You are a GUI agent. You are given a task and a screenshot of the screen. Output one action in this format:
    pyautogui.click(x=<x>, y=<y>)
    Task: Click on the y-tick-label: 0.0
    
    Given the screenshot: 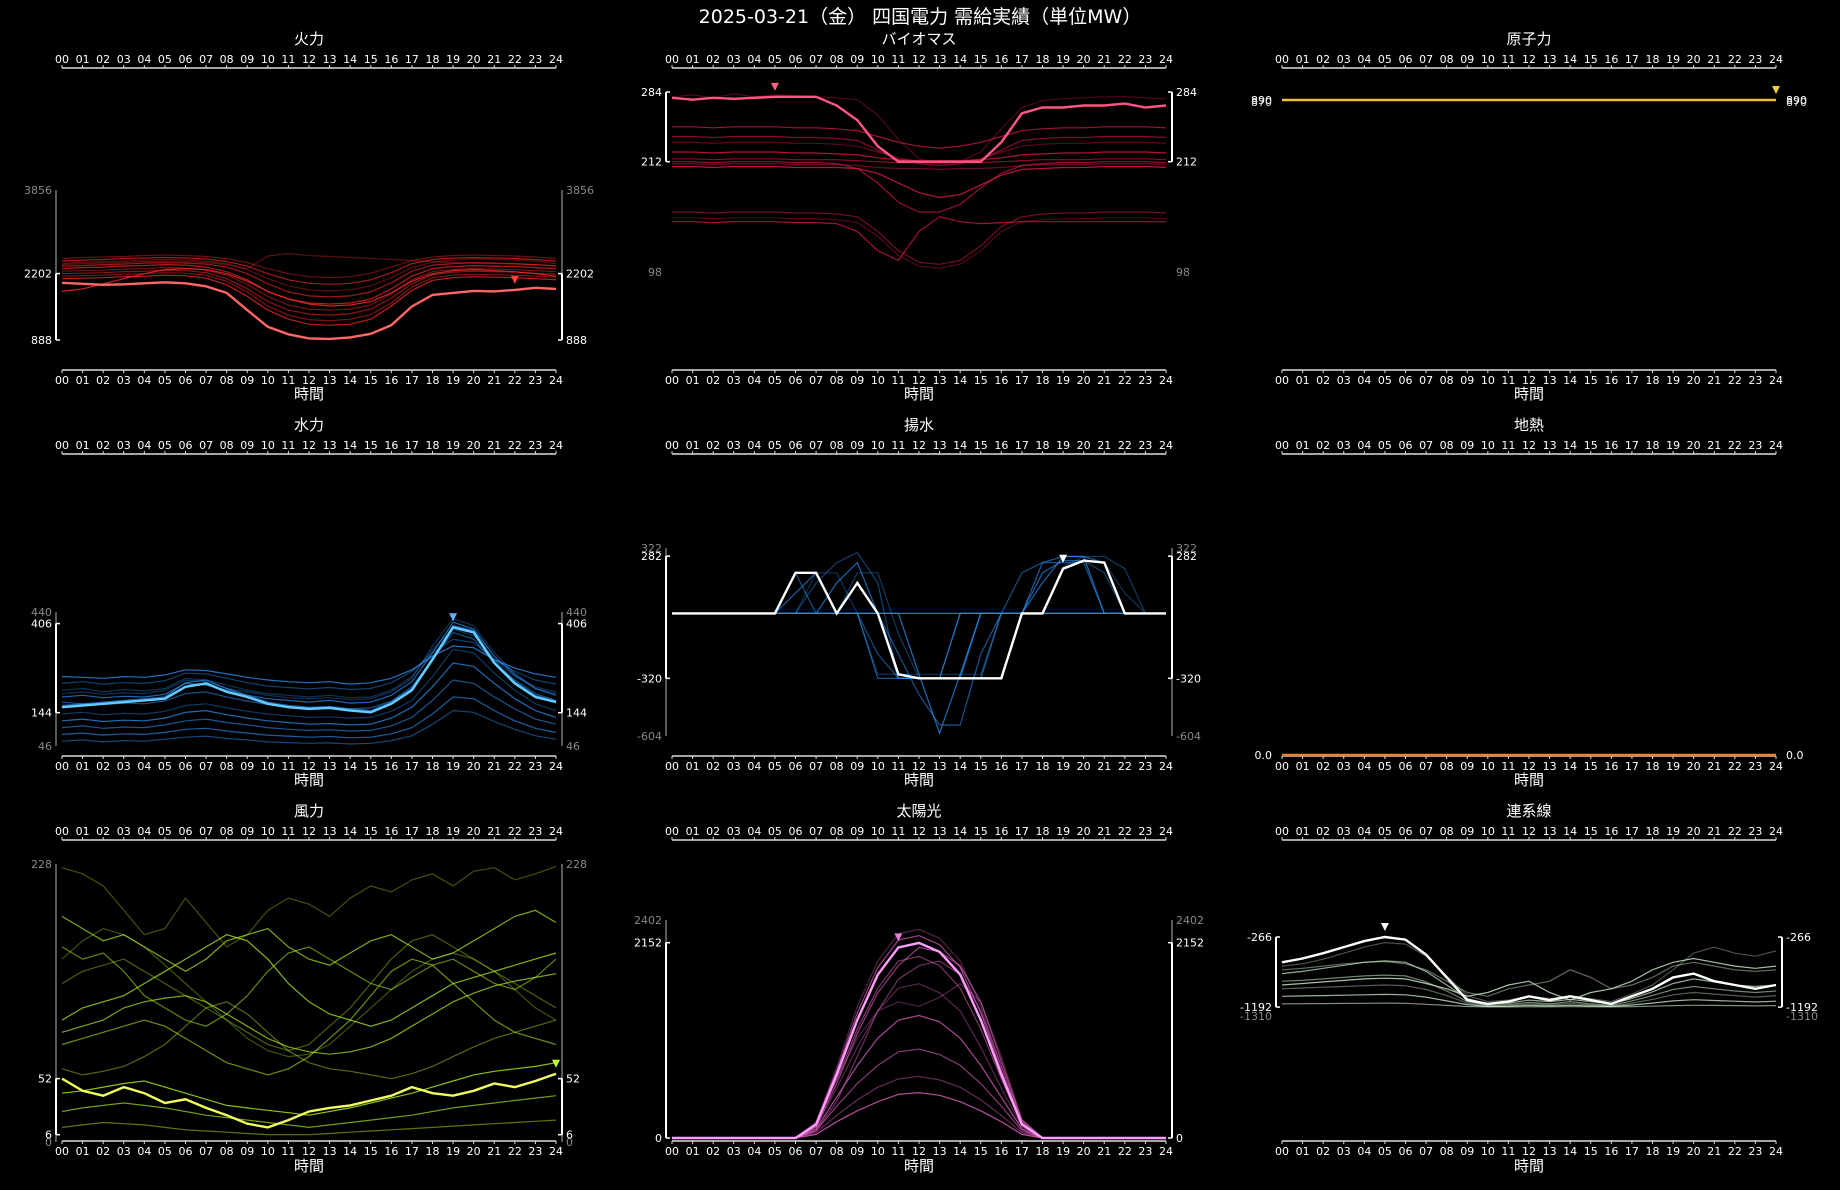 What is the action you would take?
    pyautogui.click(x=1264, y=755)
    